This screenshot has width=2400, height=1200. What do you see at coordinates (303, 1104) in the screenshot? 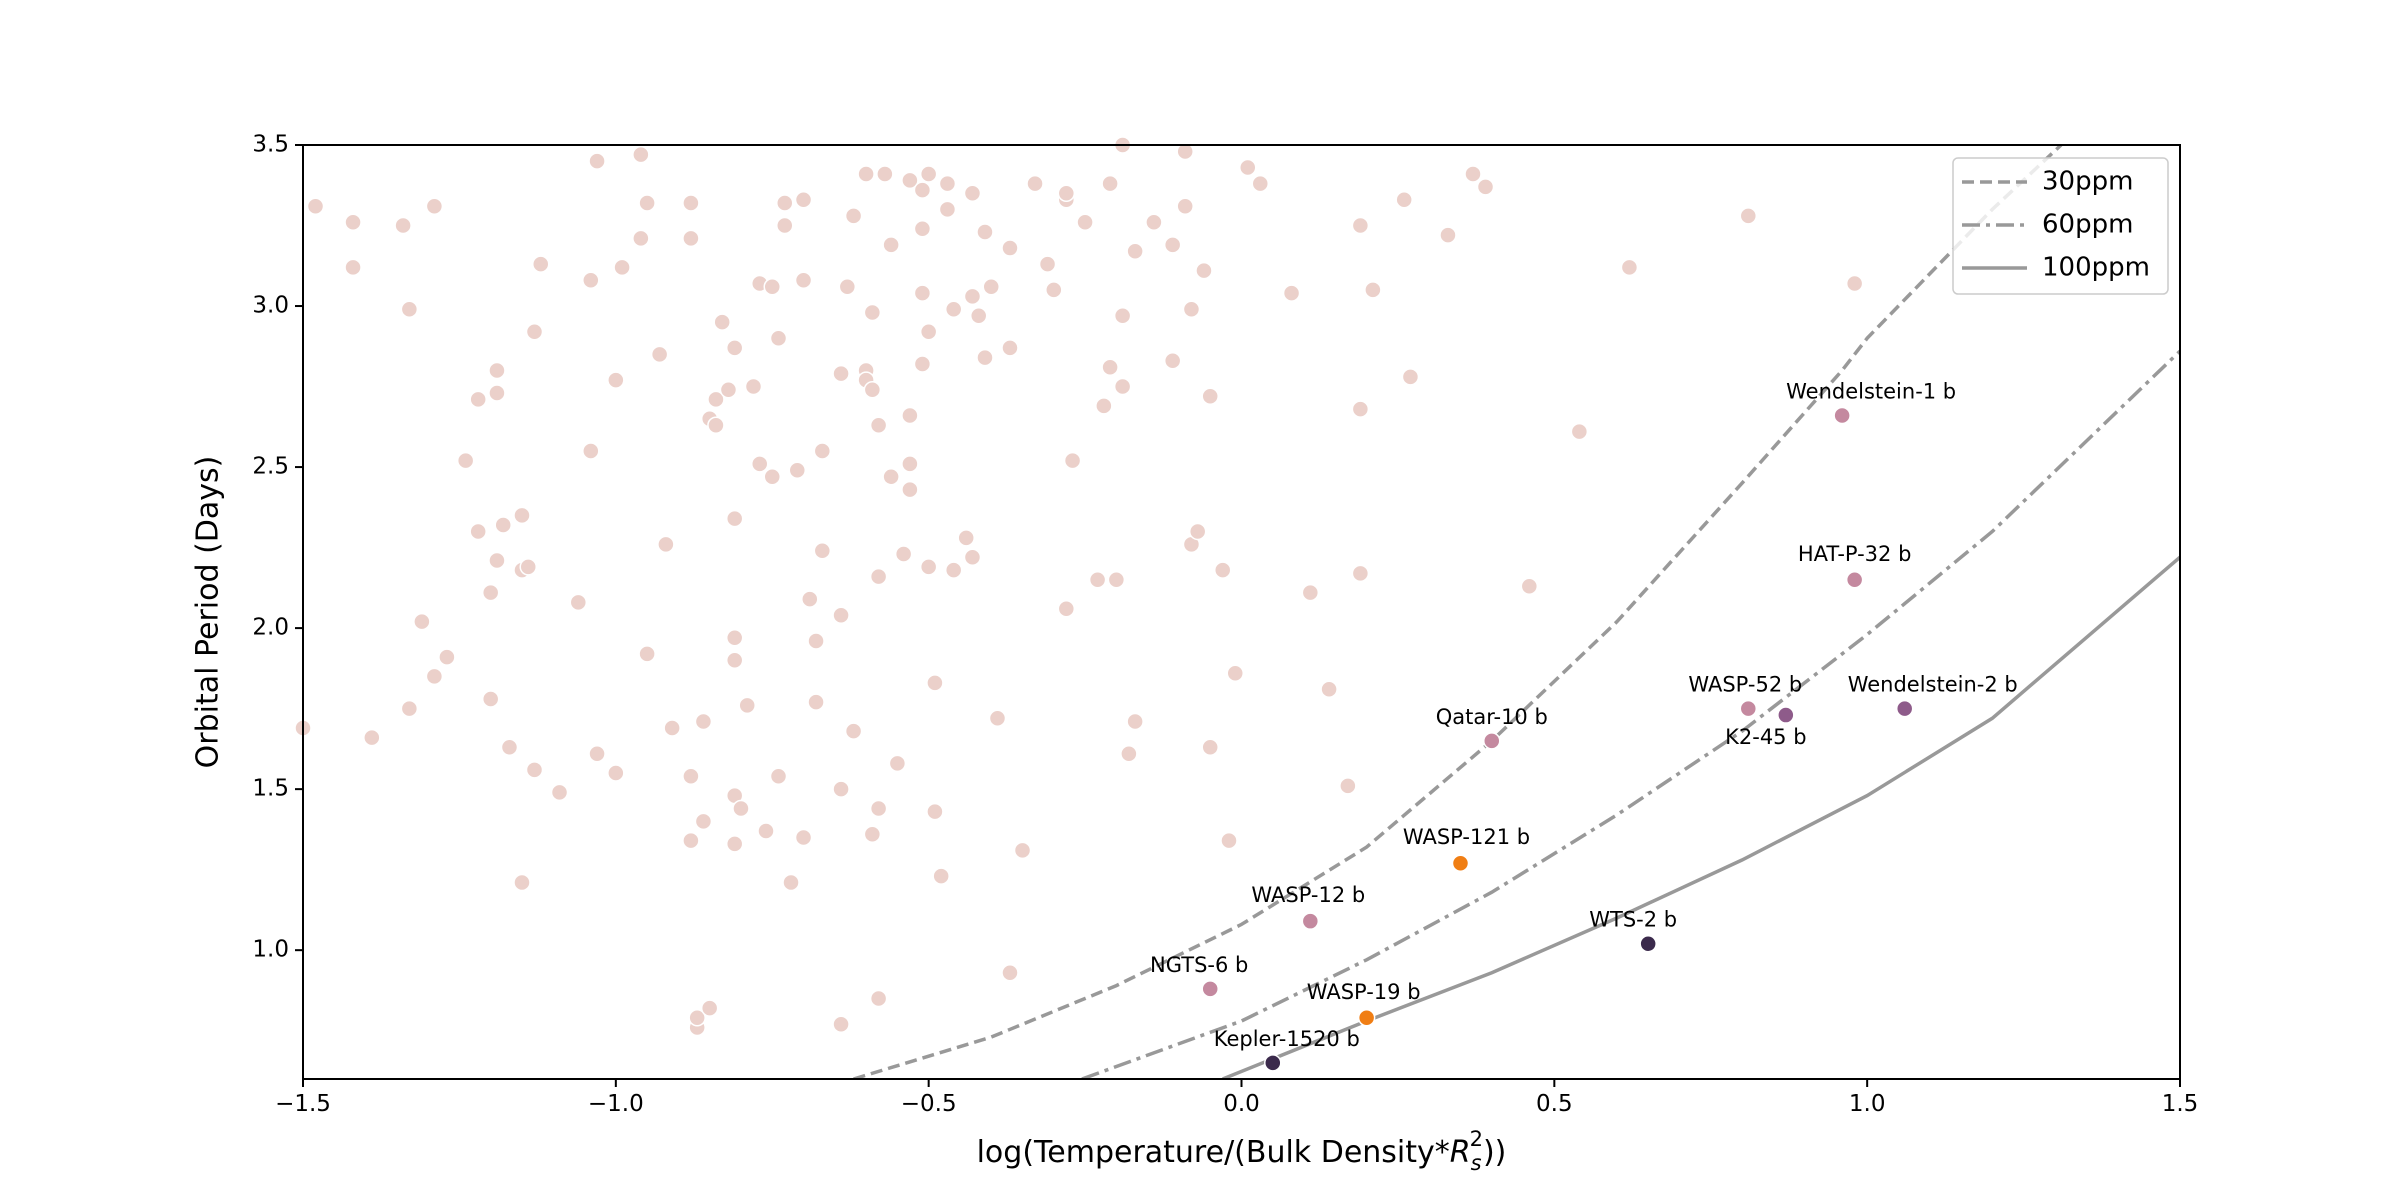
I see `x-tick-label: −1.5` at bounding box center [303, 1104].